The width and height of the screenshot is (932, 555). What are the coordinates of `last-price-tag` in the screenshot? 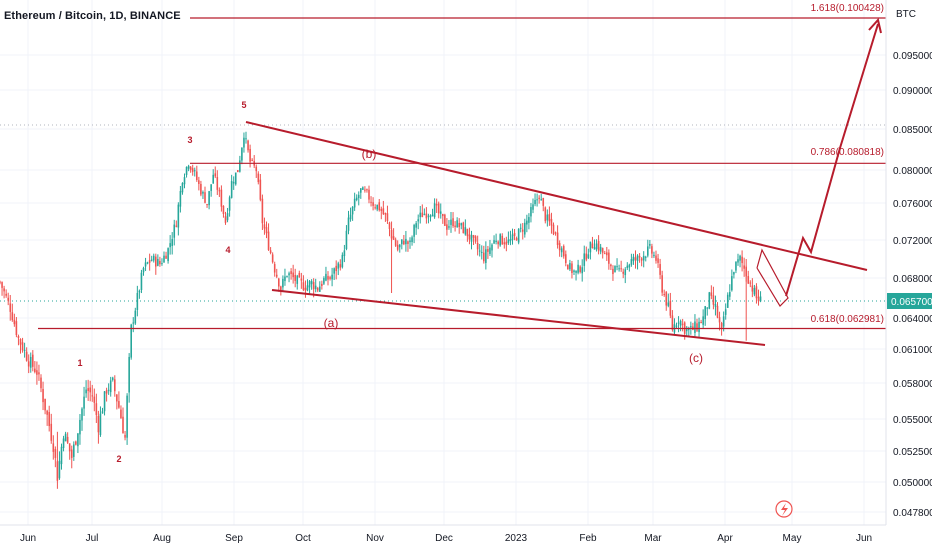 It's located at (909, 301).